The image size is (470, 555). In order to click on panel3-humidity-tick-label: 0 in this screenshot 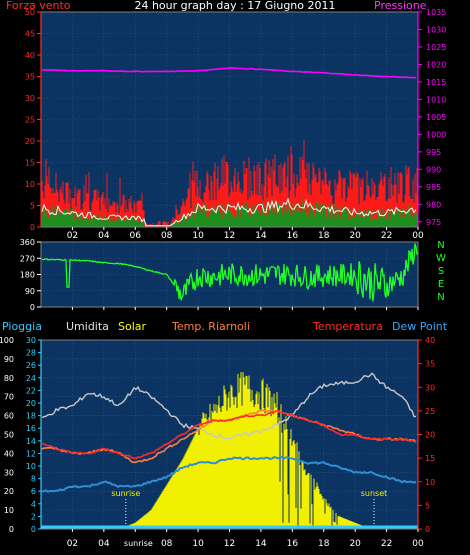, I will do `click(11, 529)`.